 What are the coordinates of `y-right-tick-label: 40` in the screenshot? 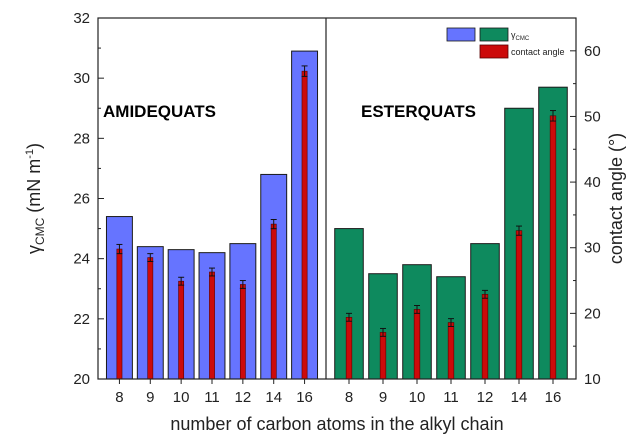 It's located at (592, 182).